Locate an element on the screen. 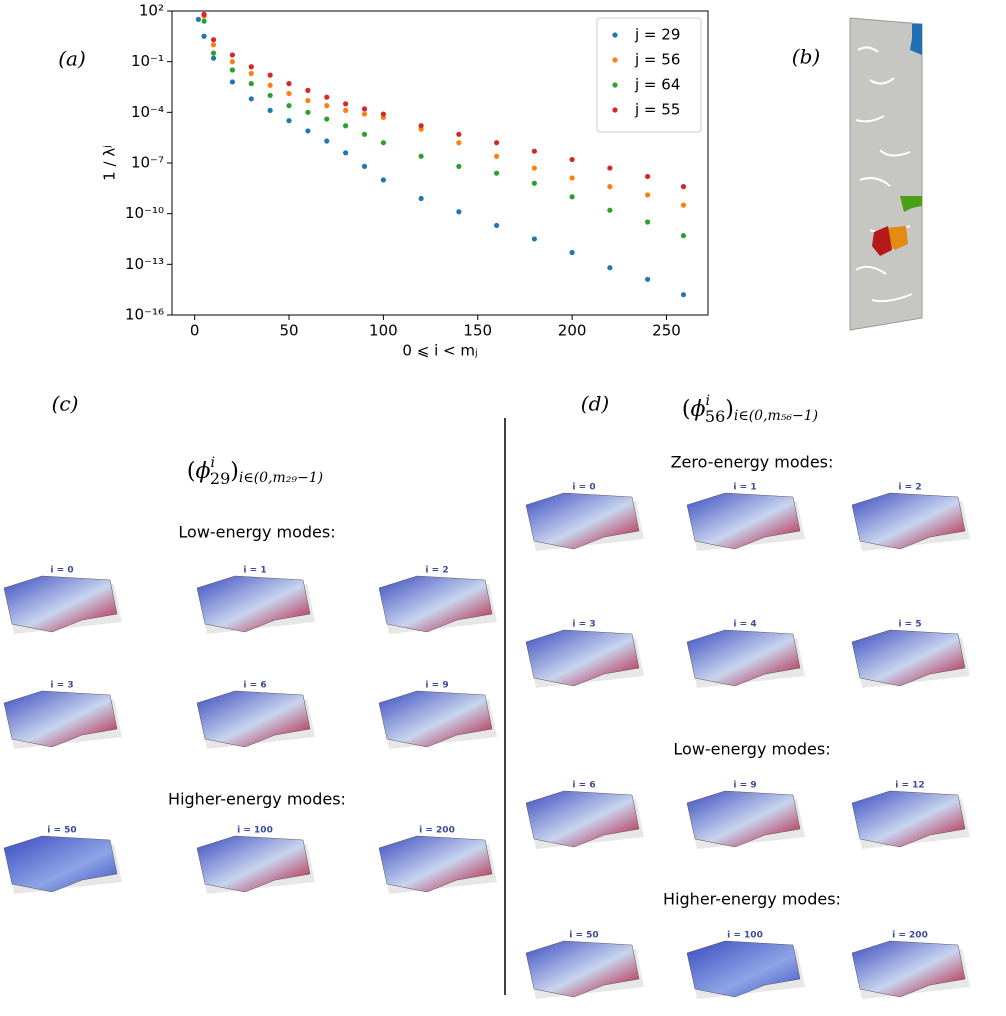 The width and height of the screenshot is (1006, 1016). y-tick-label: 10⁻¹³ is located at coordinates (144, 264).